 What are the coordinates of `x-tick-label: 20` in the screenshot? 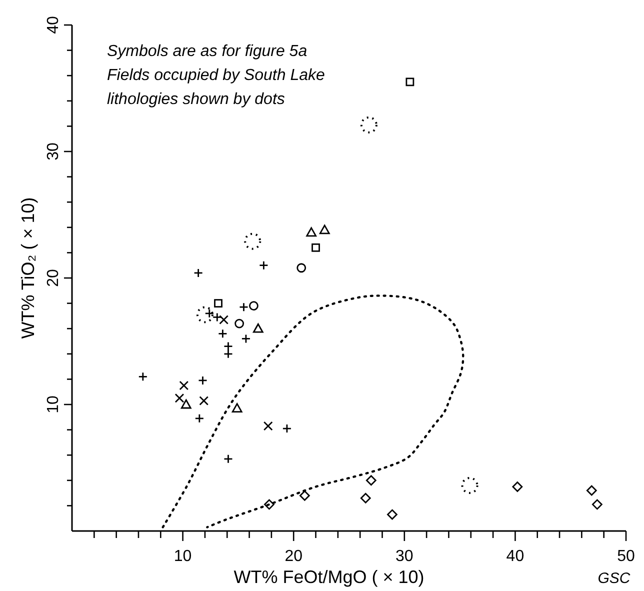 It's located at (293, 556).